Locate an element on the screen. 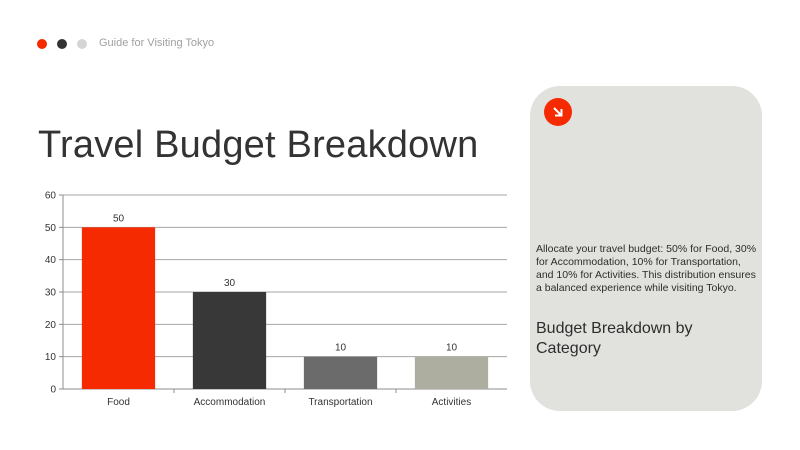 This screenshot has height=450, width=800. y-tick-label: 20 is located at coordinates (51, 325).